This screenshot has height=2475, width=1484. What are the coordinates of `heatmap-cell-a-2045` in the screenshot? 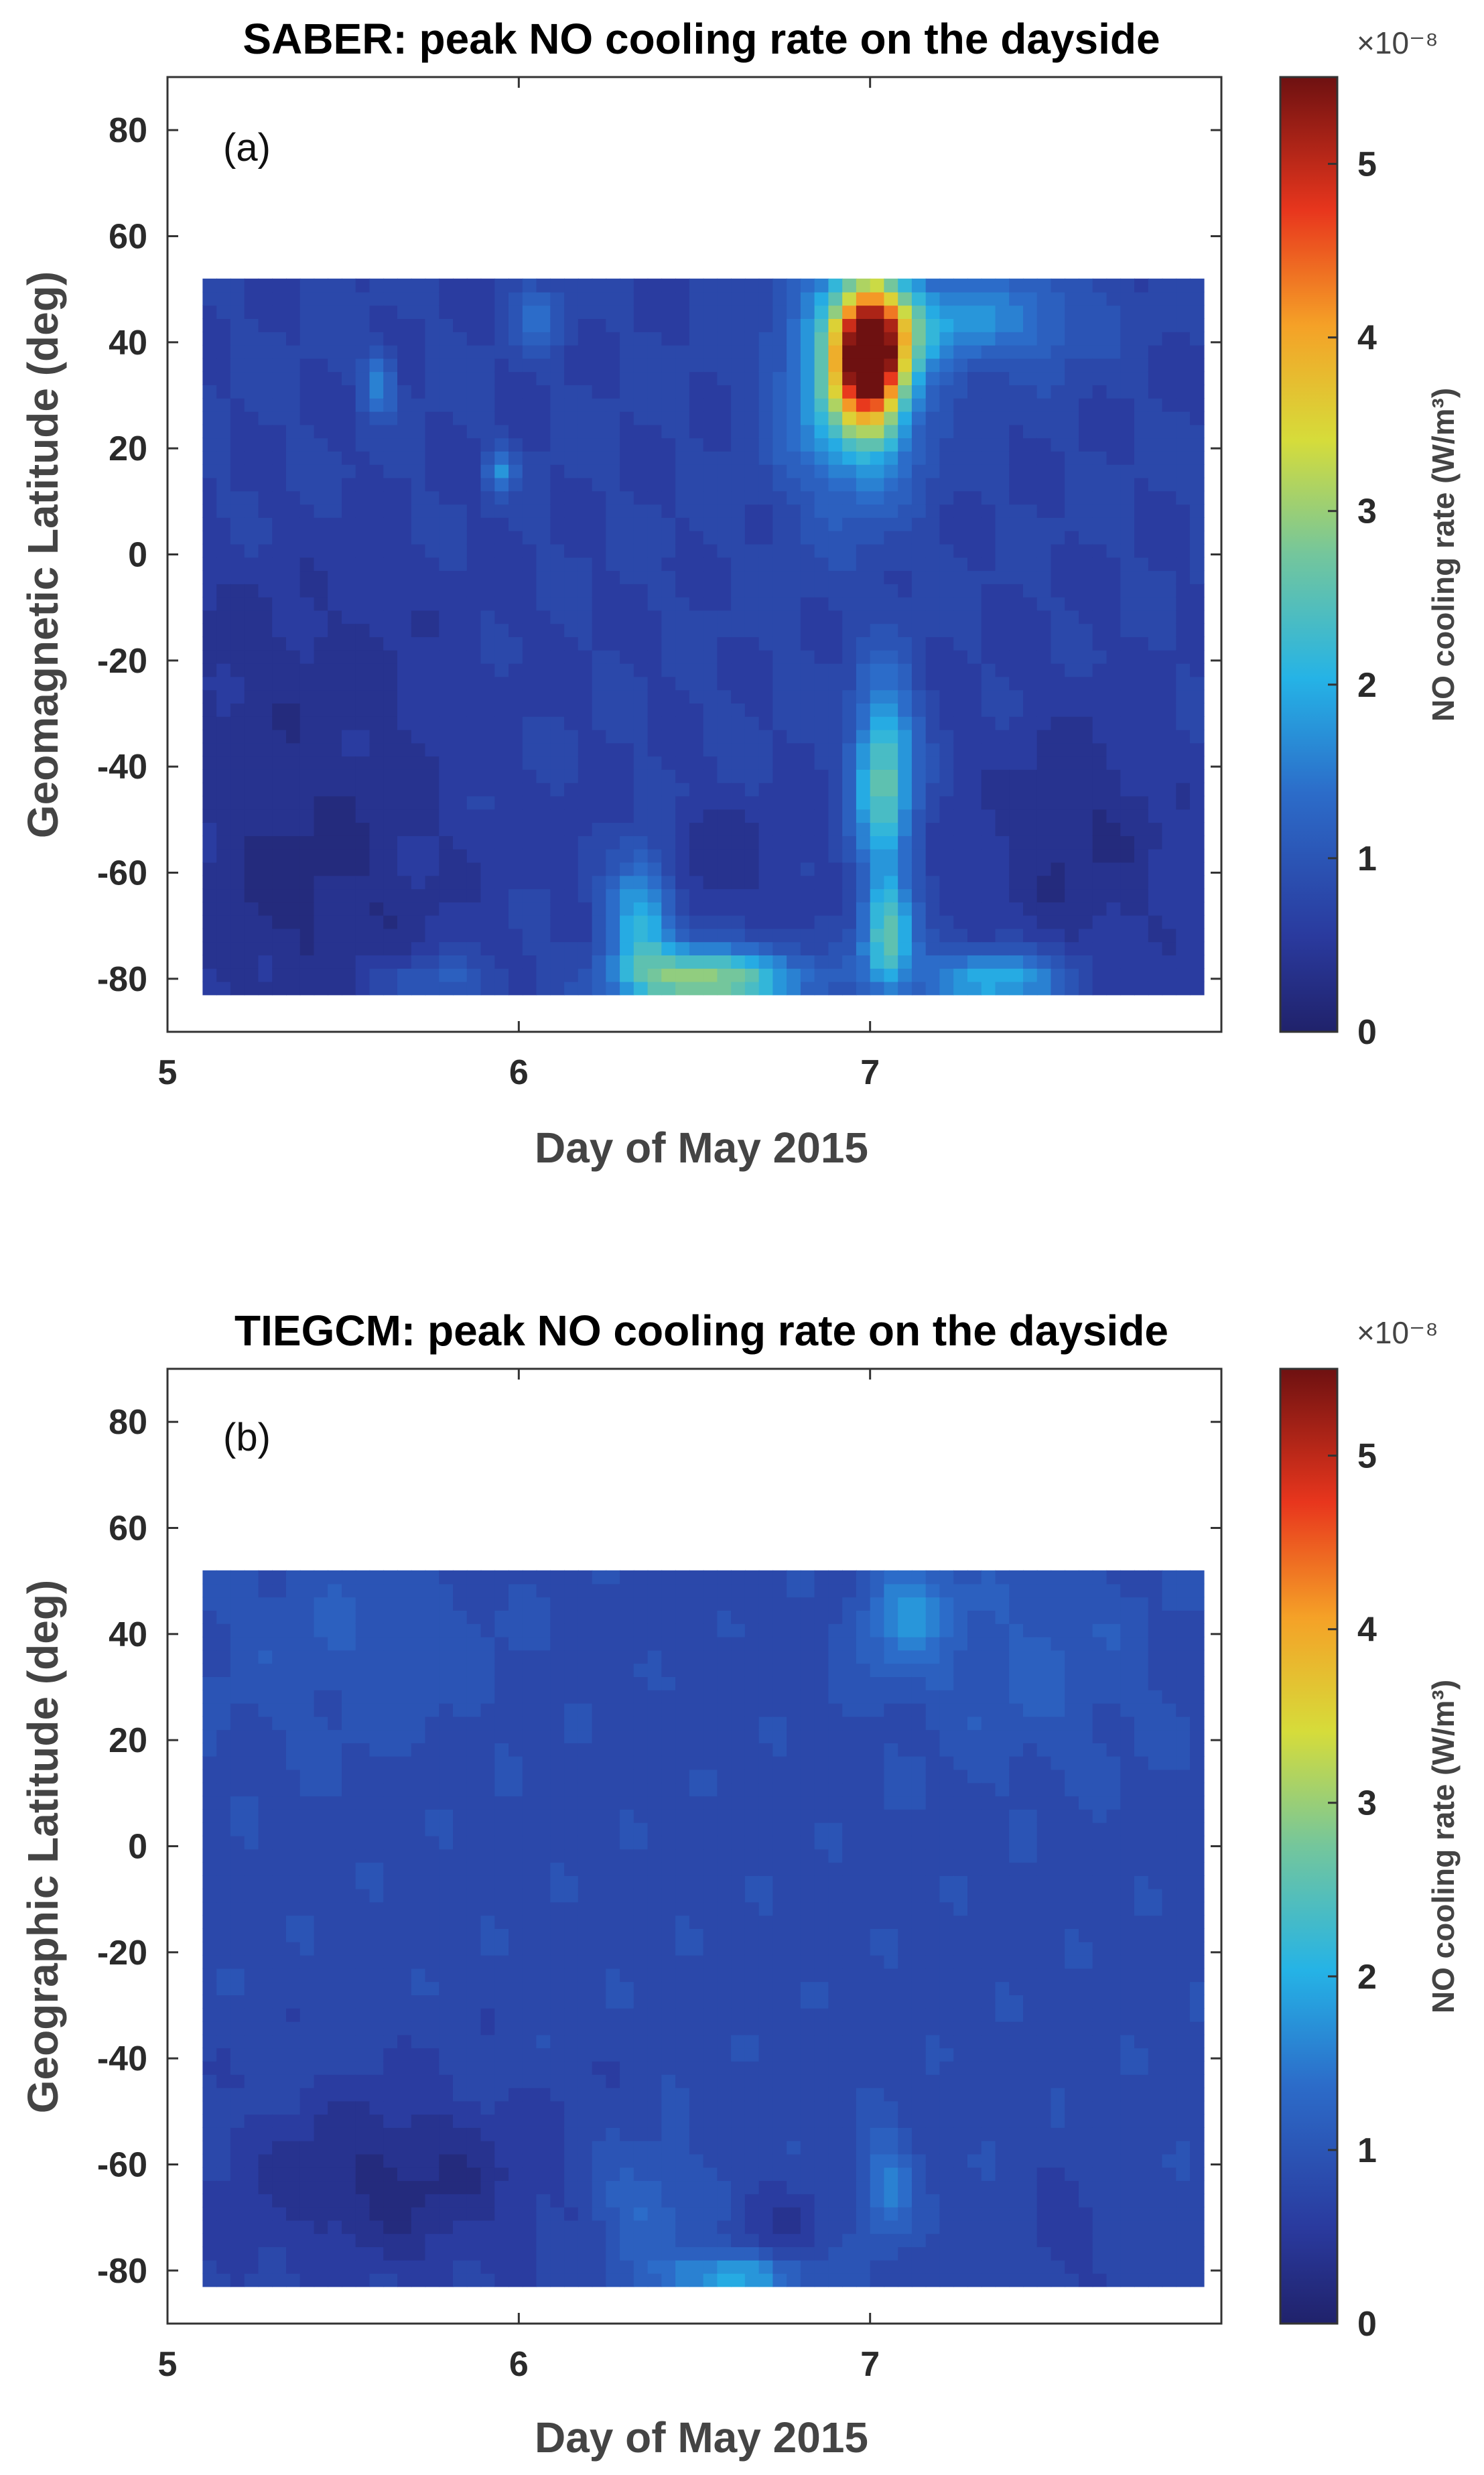 It's located at (725, 365).